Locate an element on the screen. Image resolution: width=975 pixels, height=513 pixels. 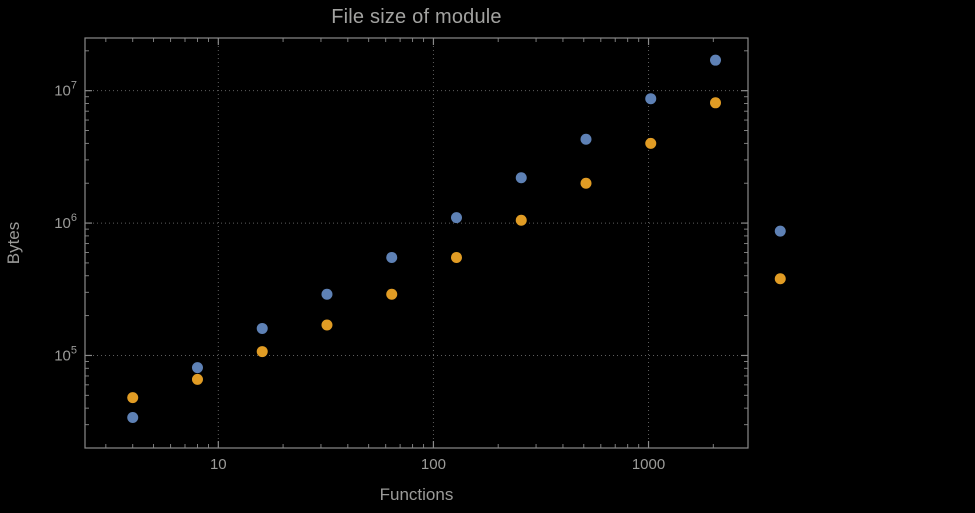
y-tick-label: 10⁵ is located at coordinates (65, 354).